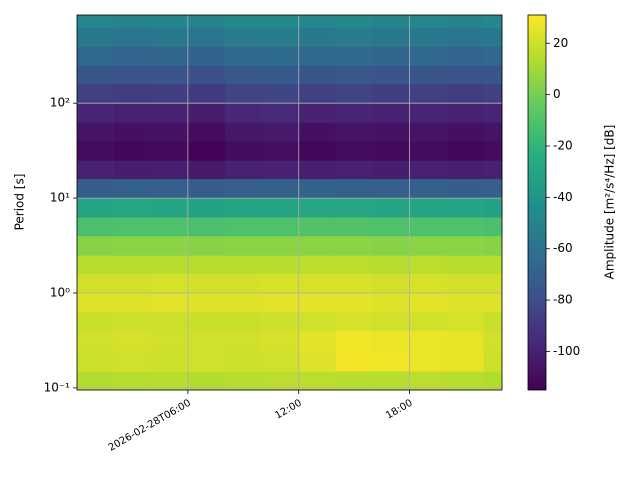 This screenshot has width=640, height=480. Describe the element at coordinates (537, 202) in the screenshot. I see `colorbar` at that location.